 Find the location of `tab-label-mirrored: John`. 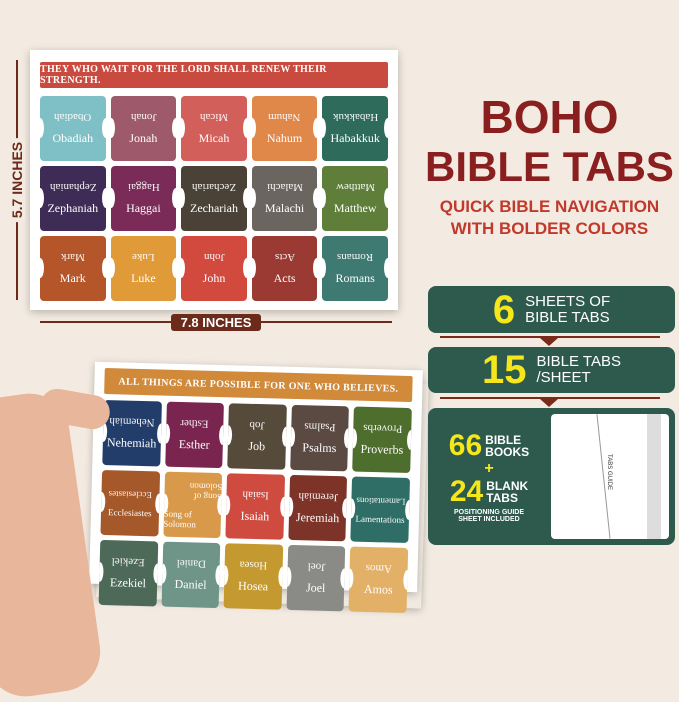

tab-label-mirrored: John is located at coordinates (214, 257).